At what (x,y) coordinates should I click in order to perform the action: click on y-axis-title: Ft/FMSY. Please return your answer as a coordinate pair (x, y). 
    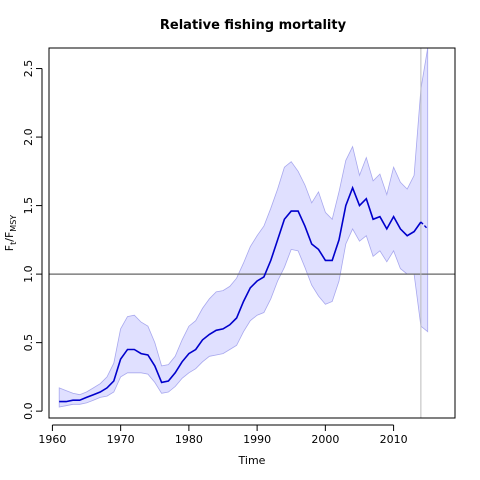
    Looking at the image, I should click on (10, 233).